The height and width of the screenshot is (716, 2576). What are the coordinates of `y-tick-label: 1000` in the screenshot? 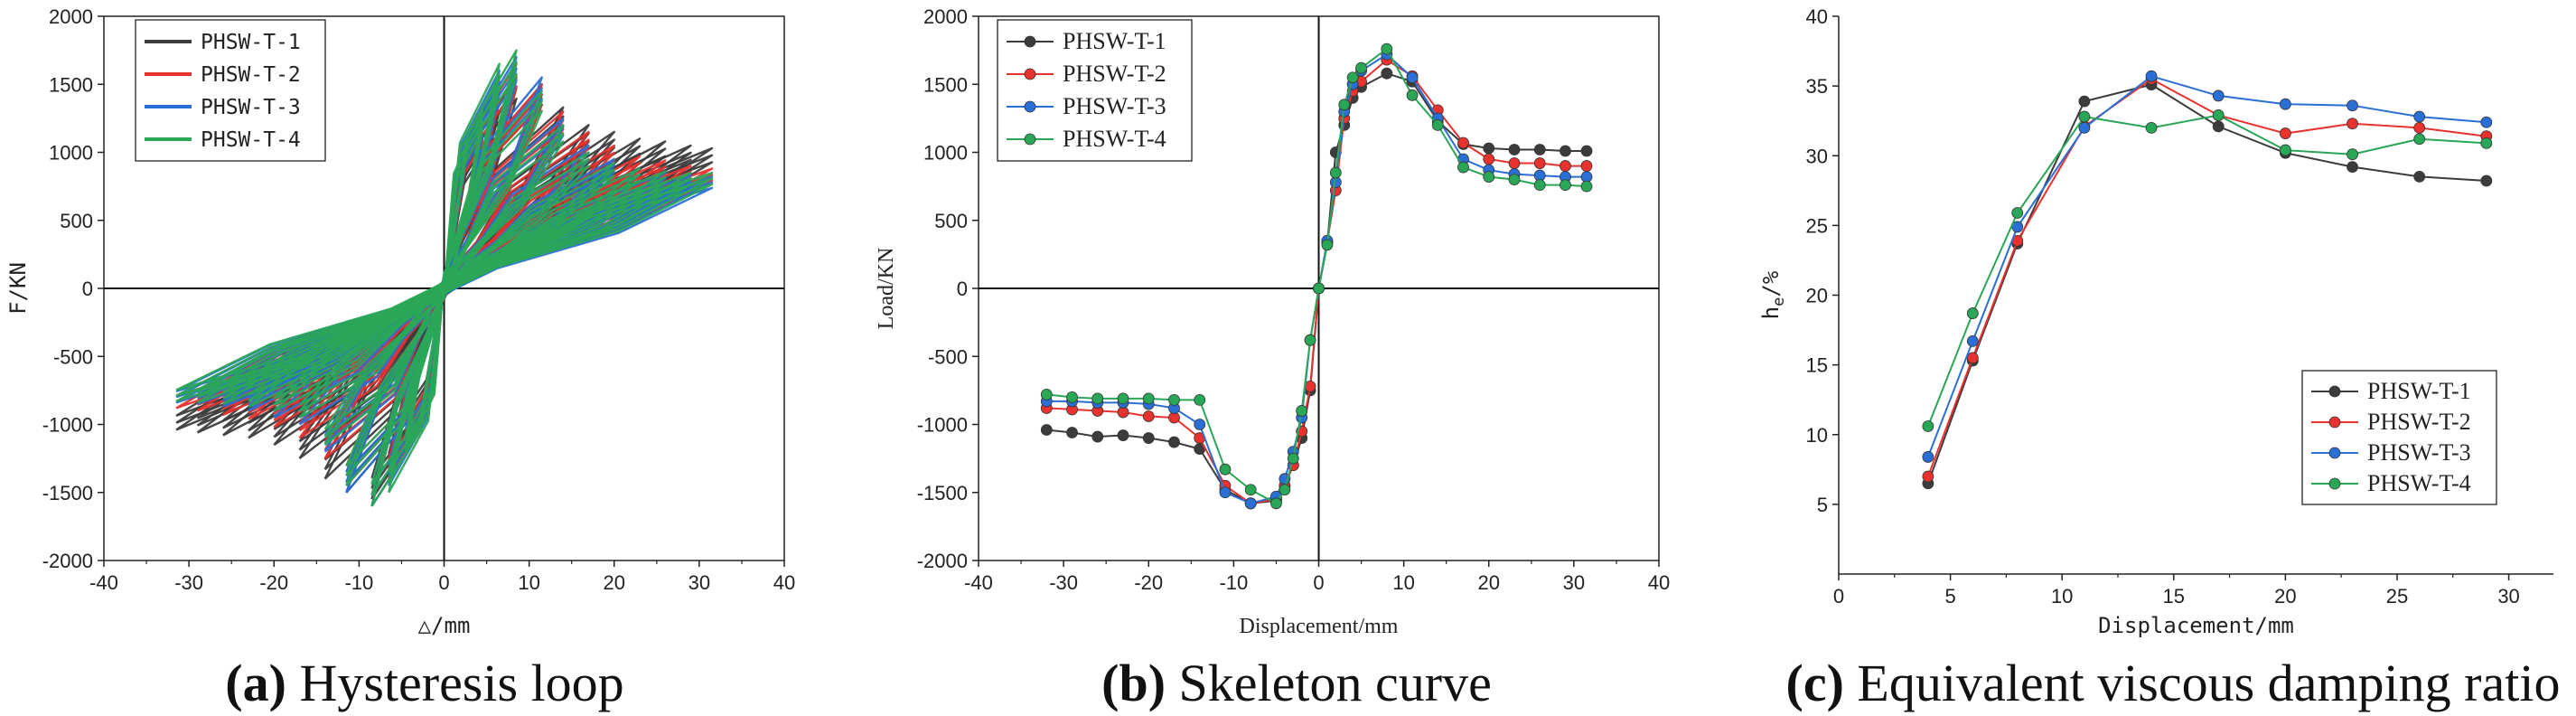 It's located at (945, 153).